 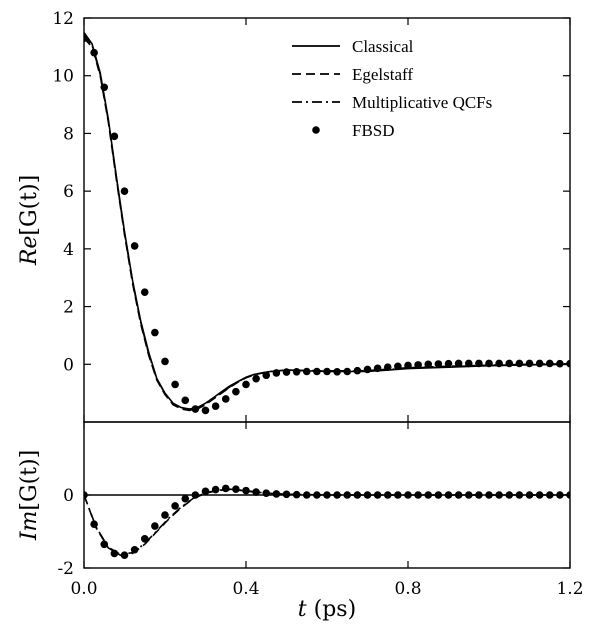 What do you see at coordinates (316, 130) in the screenshot?
I see `legend-marker-fbsd` at bounding box center [316, 130].